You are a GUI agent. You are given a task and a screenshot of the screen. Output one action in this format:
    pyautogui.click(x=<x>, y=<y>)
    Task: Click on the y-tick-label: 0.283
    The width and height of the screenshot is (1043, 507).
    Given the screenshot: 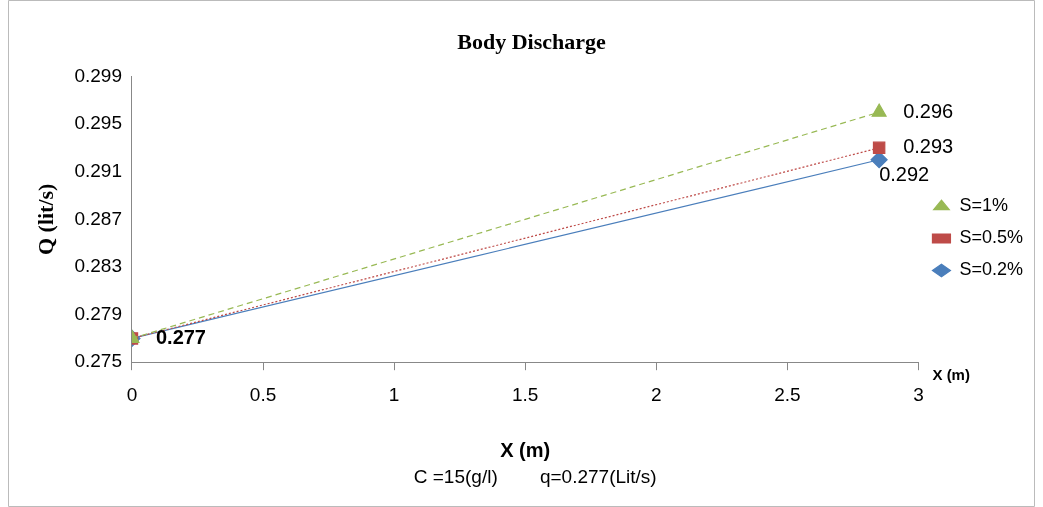 What is the action you would take?
    pyautogui.click(x=98, y=266)
    